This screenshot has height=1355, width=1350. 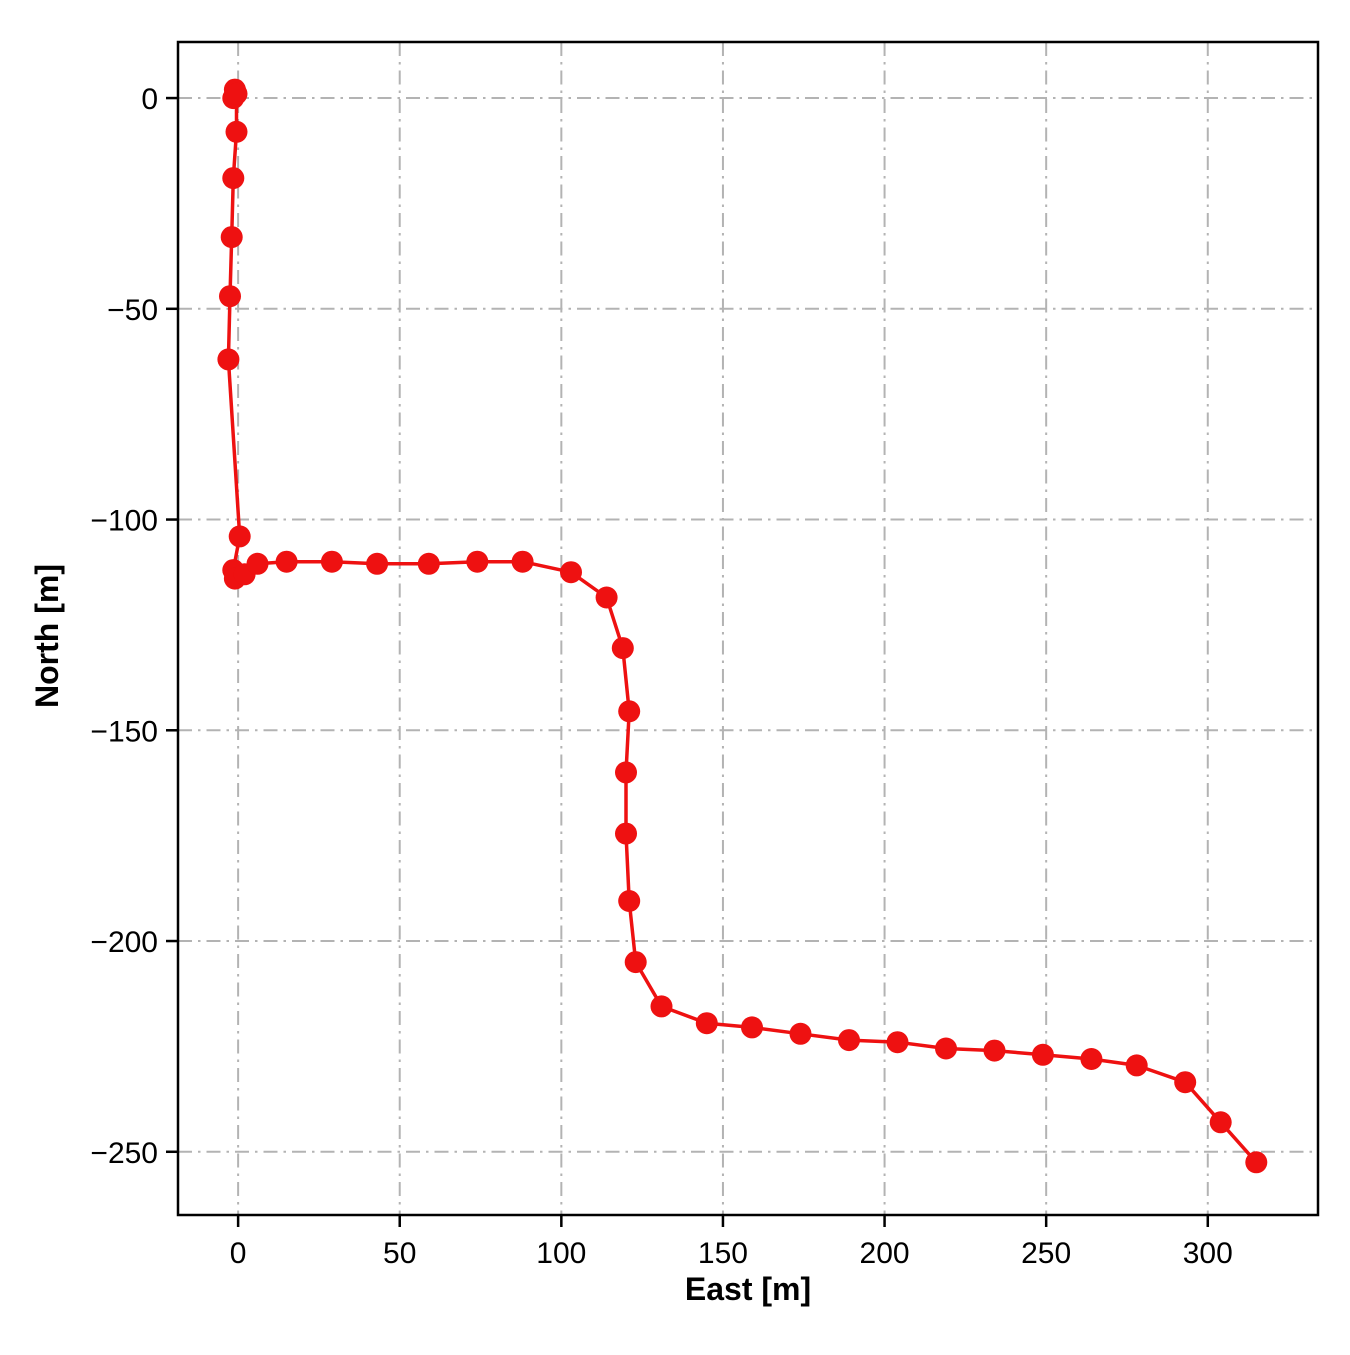 I want to click on x-tick-label: 150, so click(x=723, y=1253).